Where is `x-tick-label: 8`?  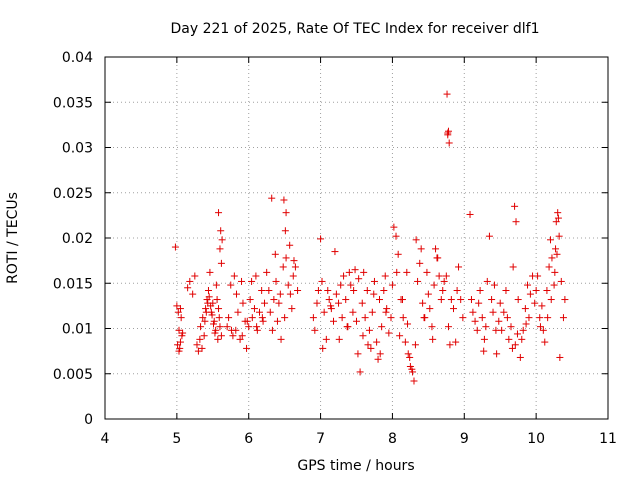 x-tick-label: 8 is located at coordinates (392, 439).